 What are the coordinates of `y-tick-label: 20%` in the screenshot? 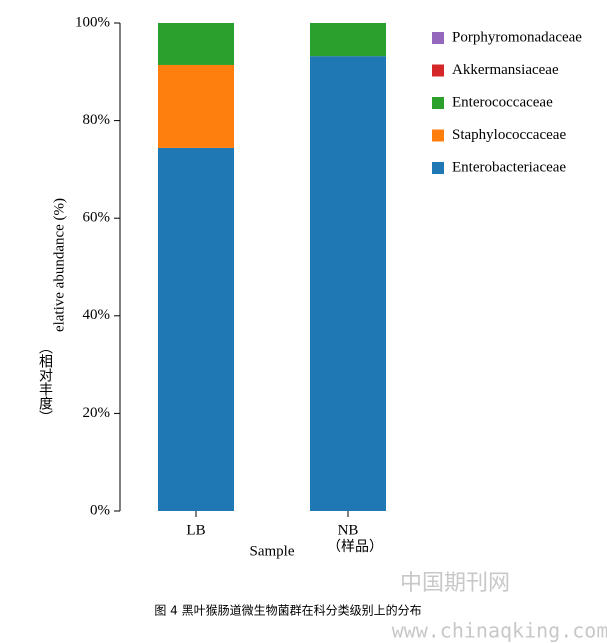 It's located at (97, 413).